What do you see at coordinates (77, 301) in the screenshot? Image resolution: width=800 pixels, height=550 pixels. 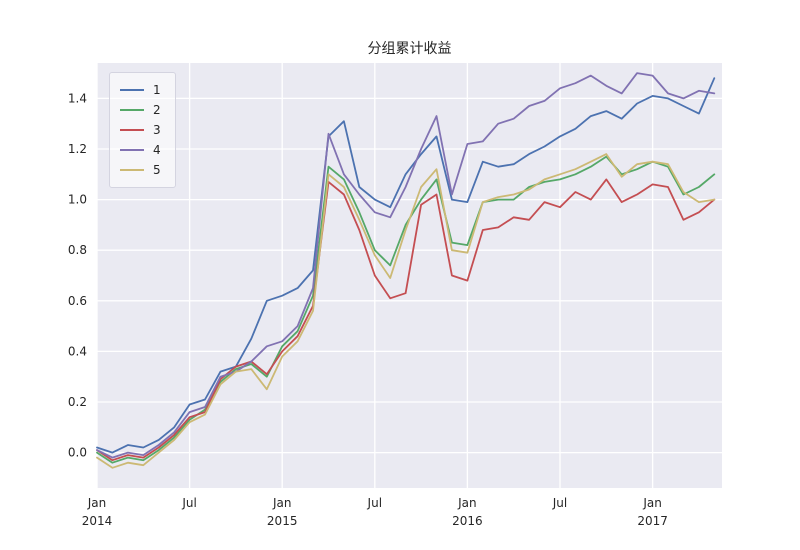 I see `y-axis-tick-label: 0.6` at bounding box center [77, 301].